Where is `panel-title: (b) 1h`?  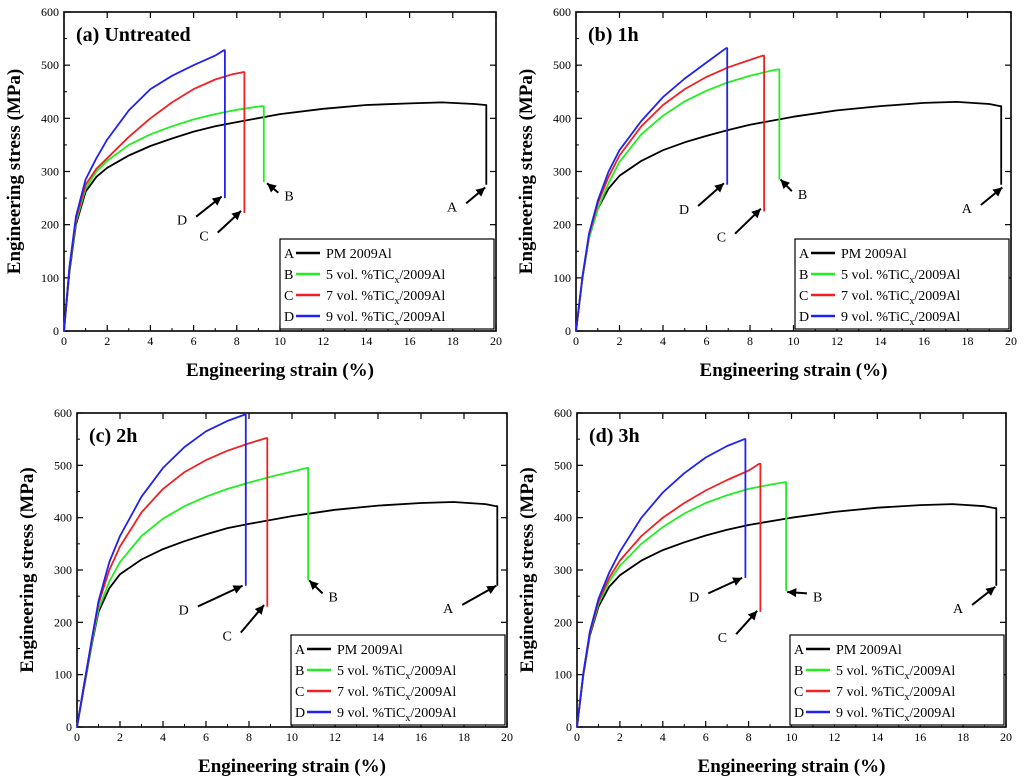
panel-title: (b) 1h is located at coordinates (613, 35).